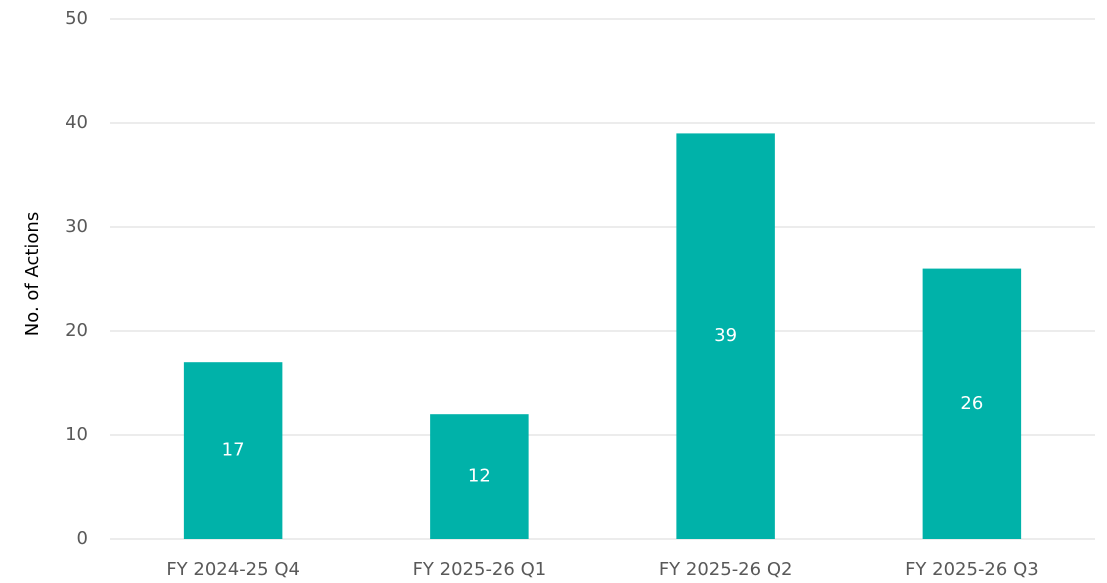 This screenshot has width=1107, height=583. I want to click on data-label: 12, so click(479, 476).